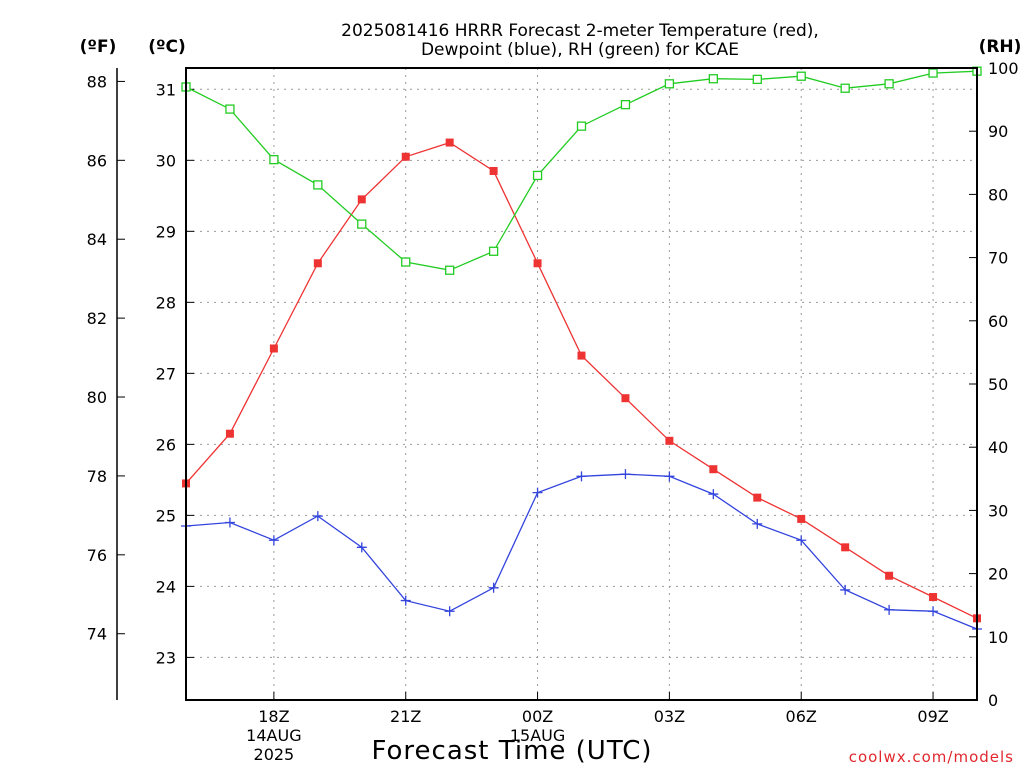 This screenshot has height=768, width=1024. What do you see at coordinates (1003, 68) in the screenshot?
I see `rh-tick-label-100: 100` at bounding box center [1003, 68].